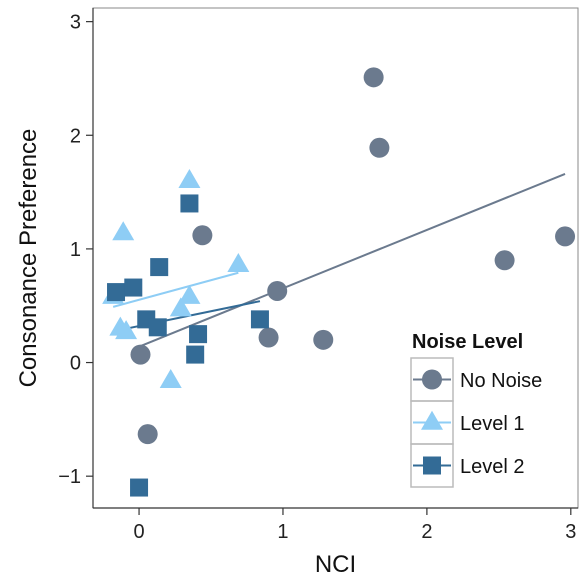 The height and width of the screenshot is (579, 581). Describe the element at coordinates (467, 342) in the screenshot. I see `legend-title: Noise Level` at that location.